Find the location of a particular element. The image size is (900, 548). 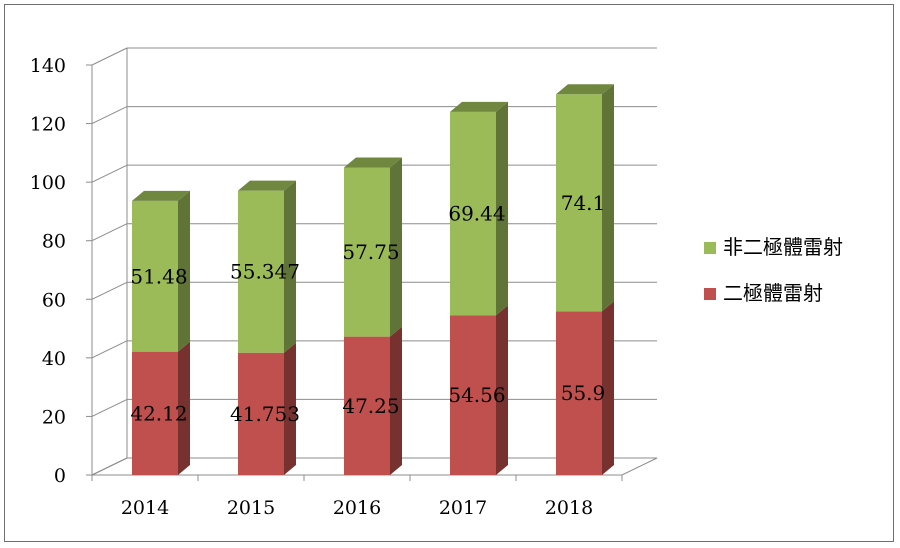

data-label: 69.44 is located at coordinates (476, 214).